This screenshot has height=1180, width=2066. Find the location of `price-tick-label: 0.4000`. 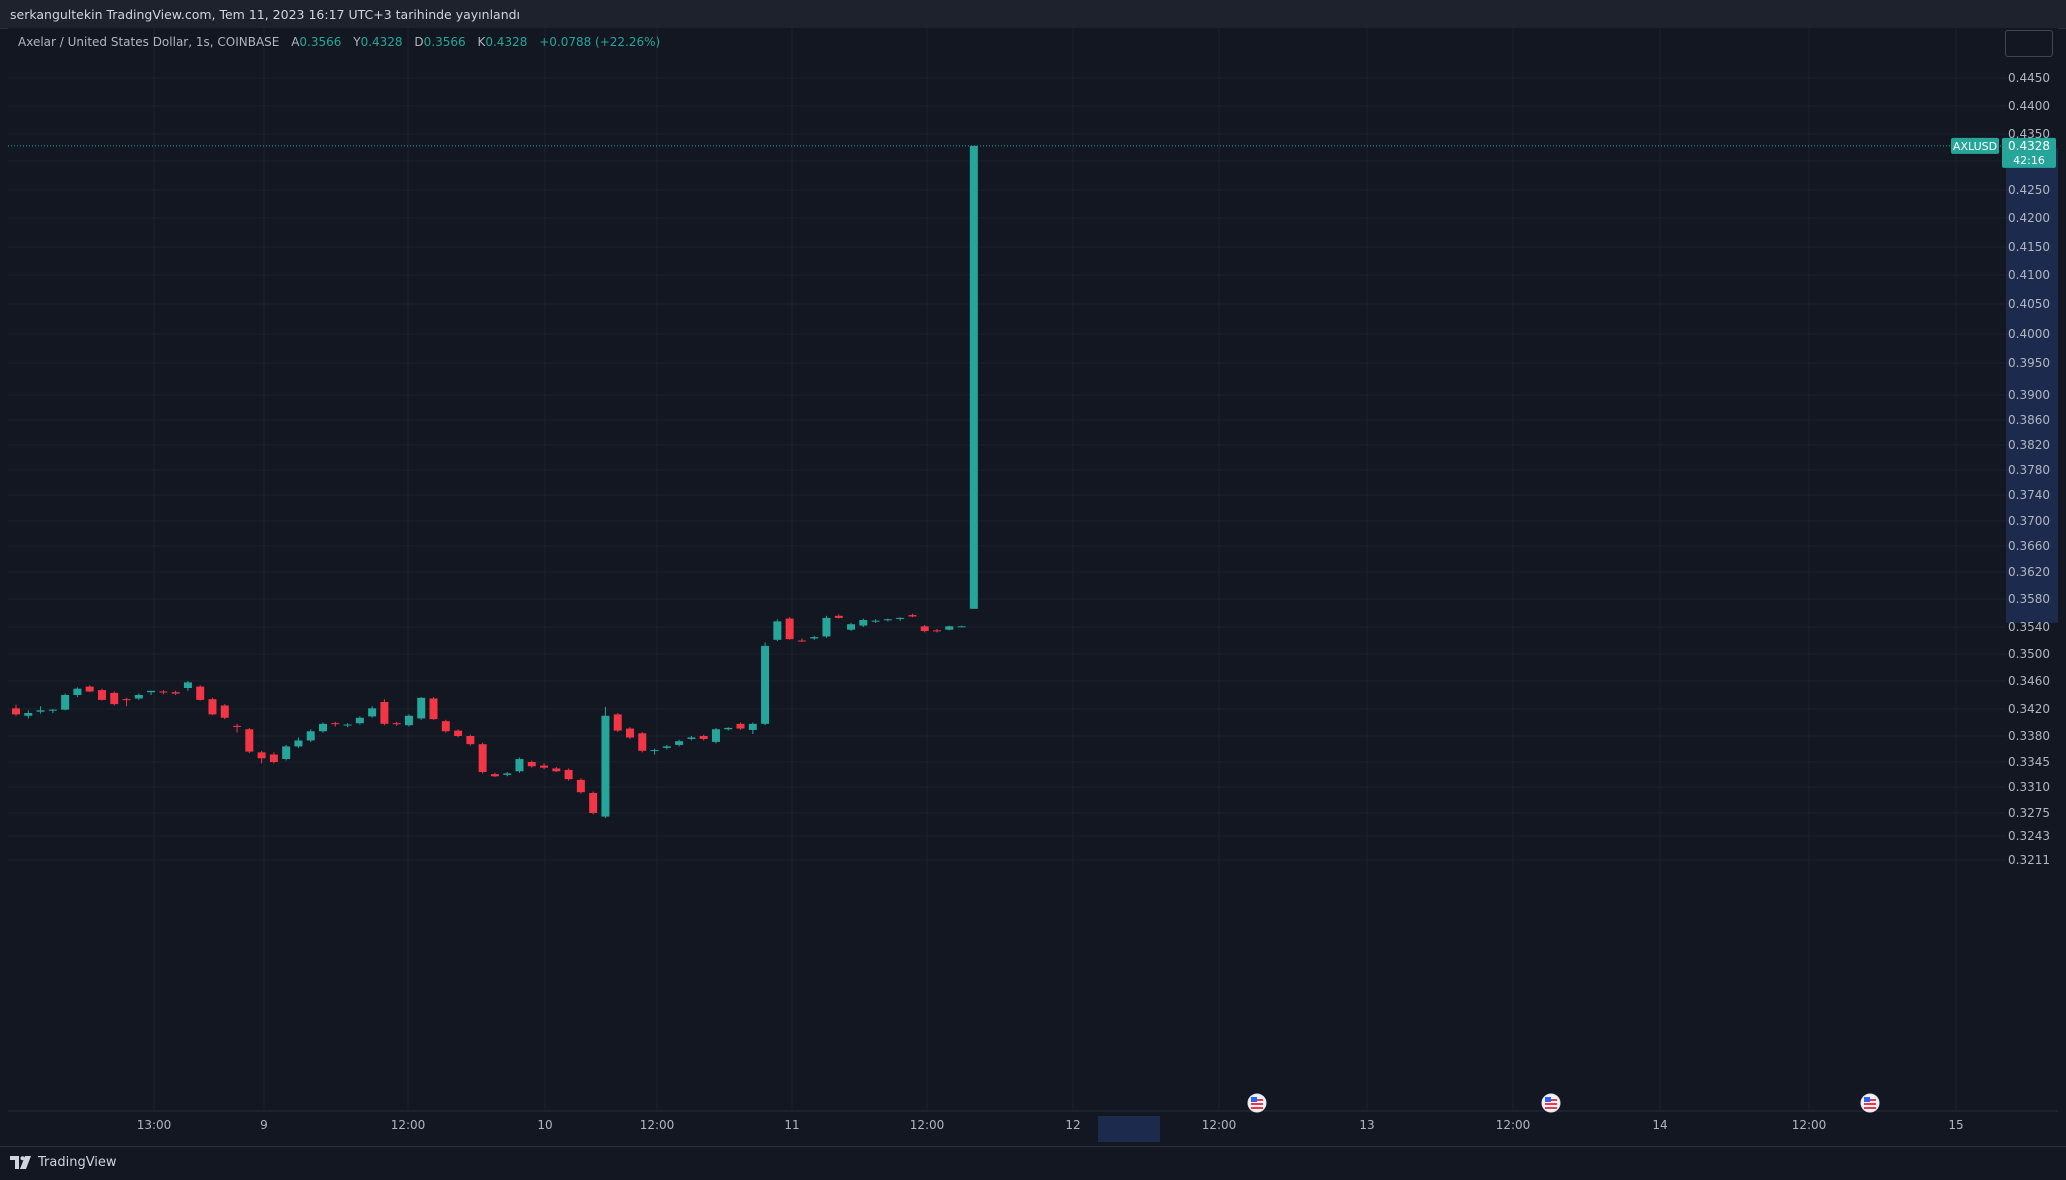

price-tick-label: 0.4000 is located at coordinates (2029, 334).